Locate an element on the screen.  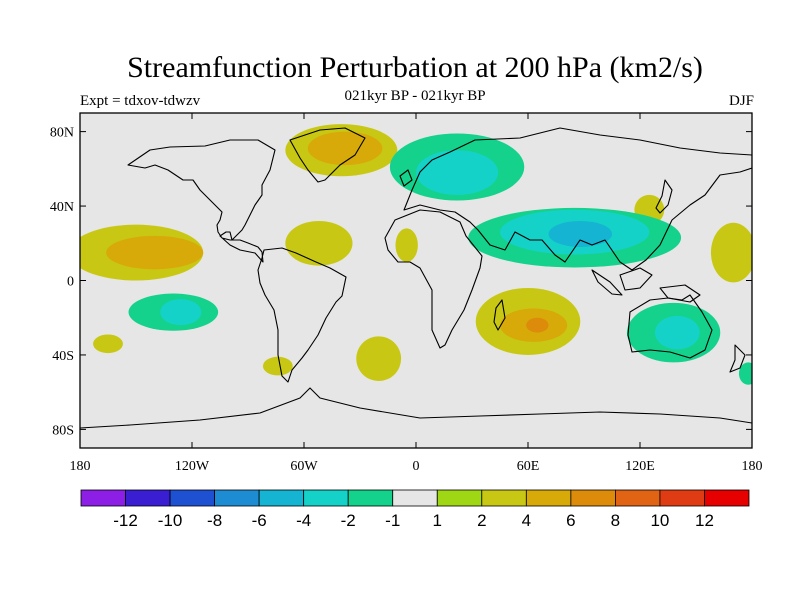
contour-caribbean-positive is located at coordinates (319, 243).